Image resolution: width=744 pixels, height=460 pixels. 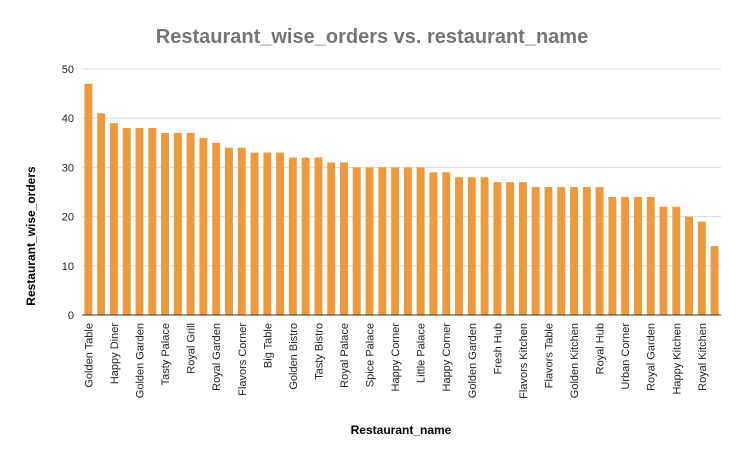 I want to click on x-tick-label: Flavors Table, so click(x=549, y=355).